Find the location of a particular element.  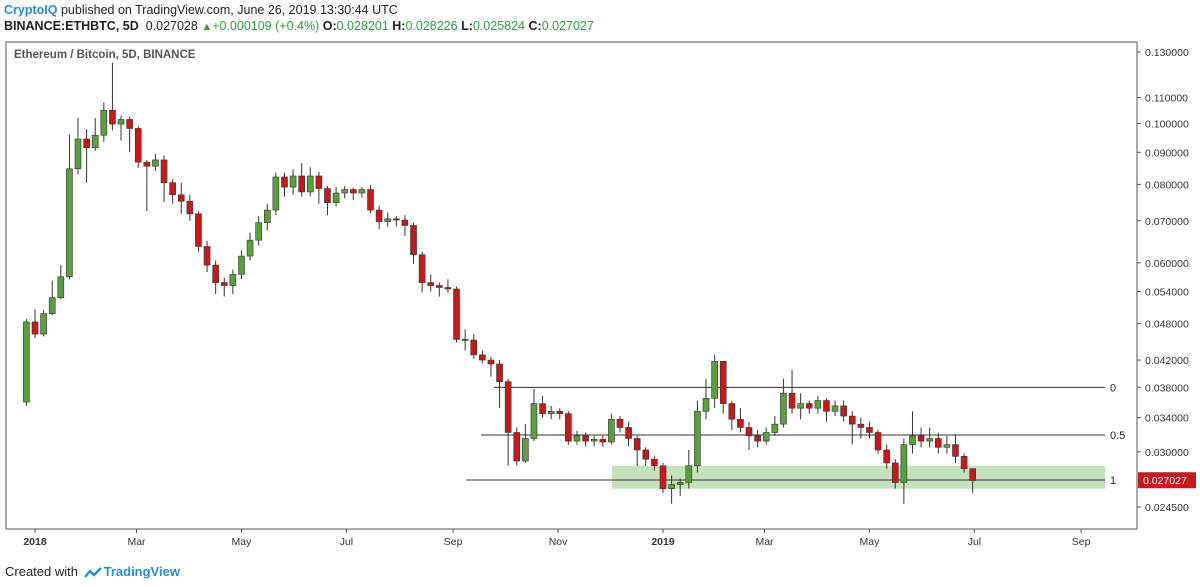

price-tick-label: 0.090000 is located at coordinates (1167, 153).